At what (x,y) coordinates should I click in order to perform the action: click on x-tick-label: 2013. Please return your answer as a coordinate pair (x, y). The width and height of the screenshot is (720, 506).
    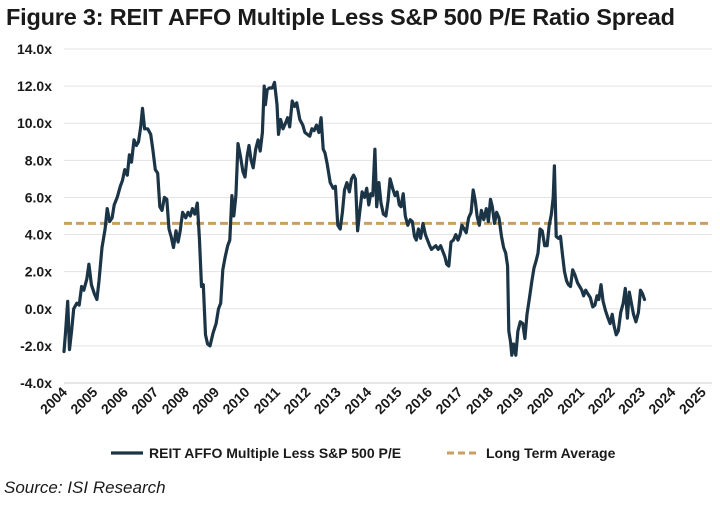
    Looking at the image, I should click on (327, 400).